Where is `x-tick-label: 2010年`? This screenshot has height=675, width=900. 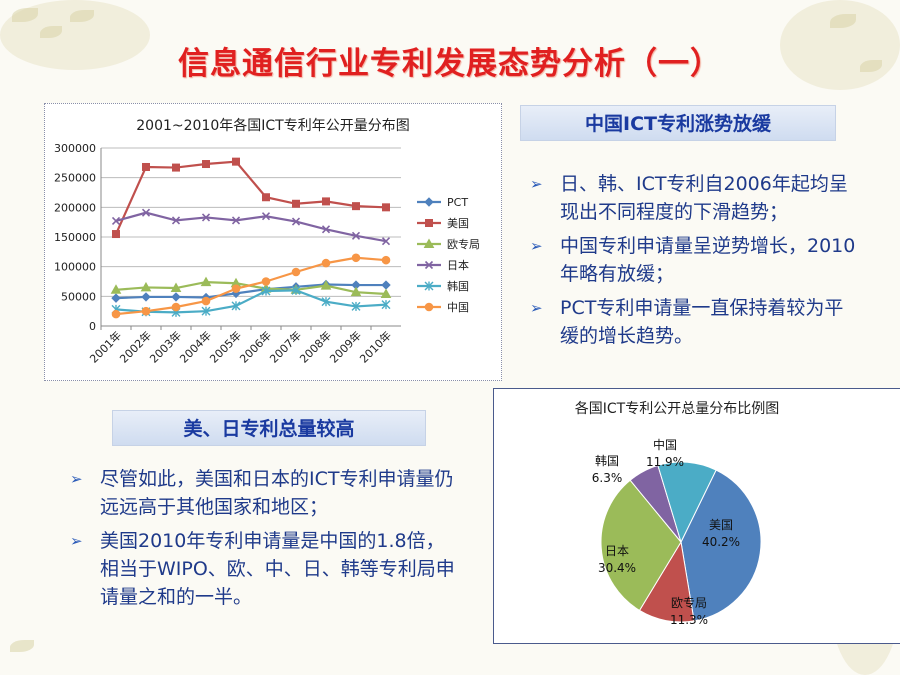 x-tick-label: 2010年 is located at coordinates (375, 346).